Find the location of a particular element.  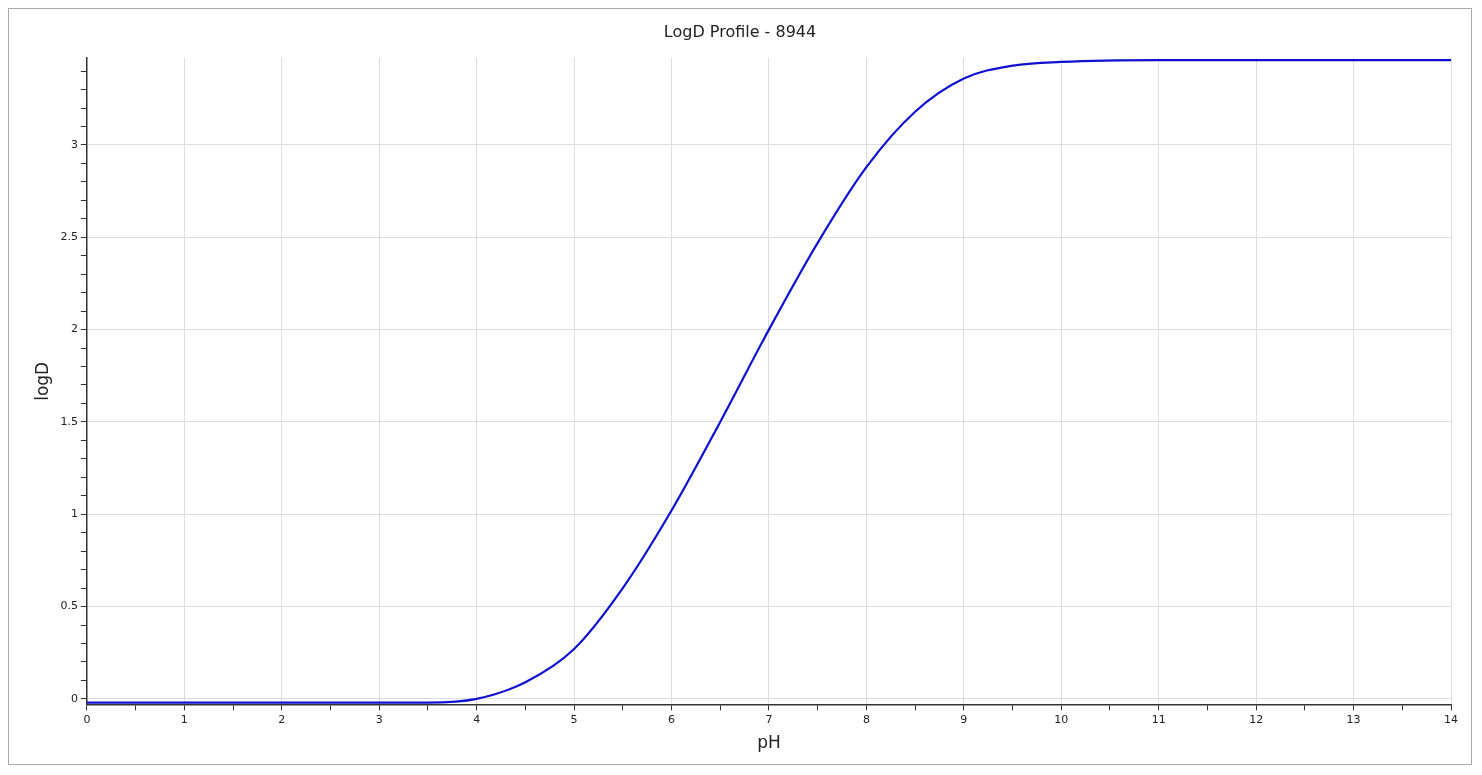

y-tick-label: 0.5 is located at coordinates (69, 606).